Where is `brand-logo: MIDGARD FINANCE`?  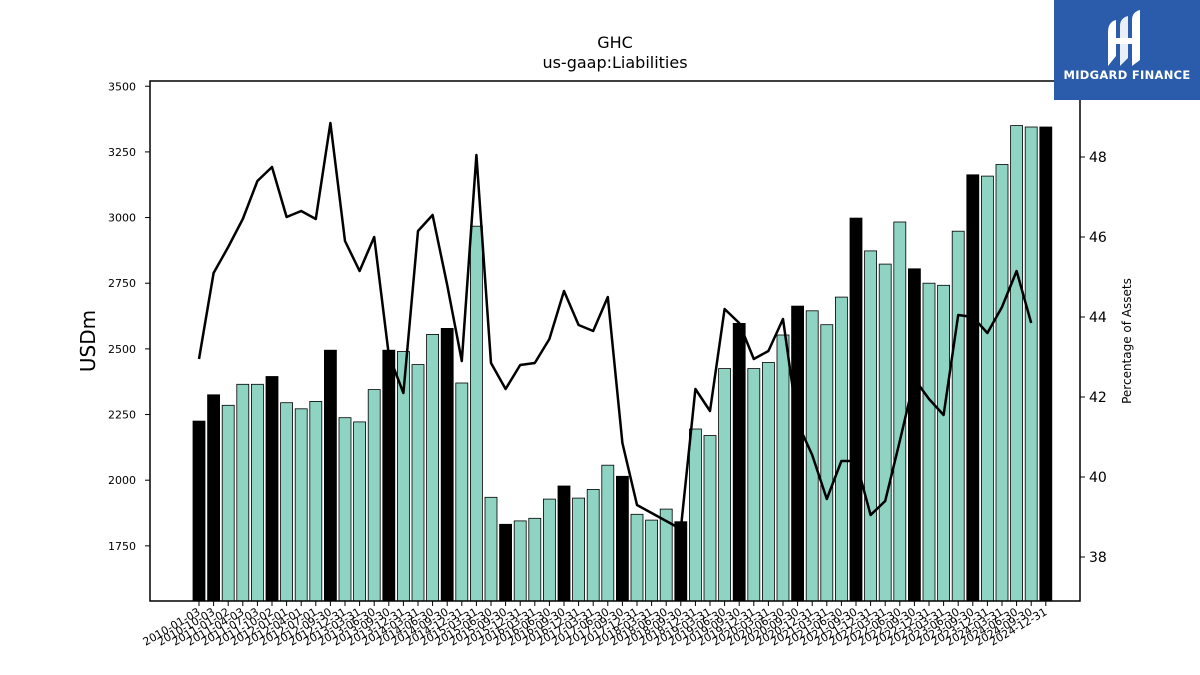 brand-logo: MIDGARD FINANCE is located at coordinates (1127, 50).